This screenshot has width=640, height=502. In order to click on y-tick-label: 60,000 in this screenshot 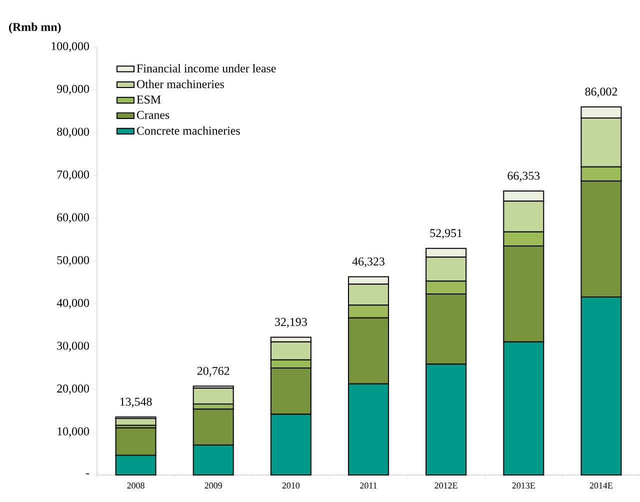, I will do `click(73, 218)`.